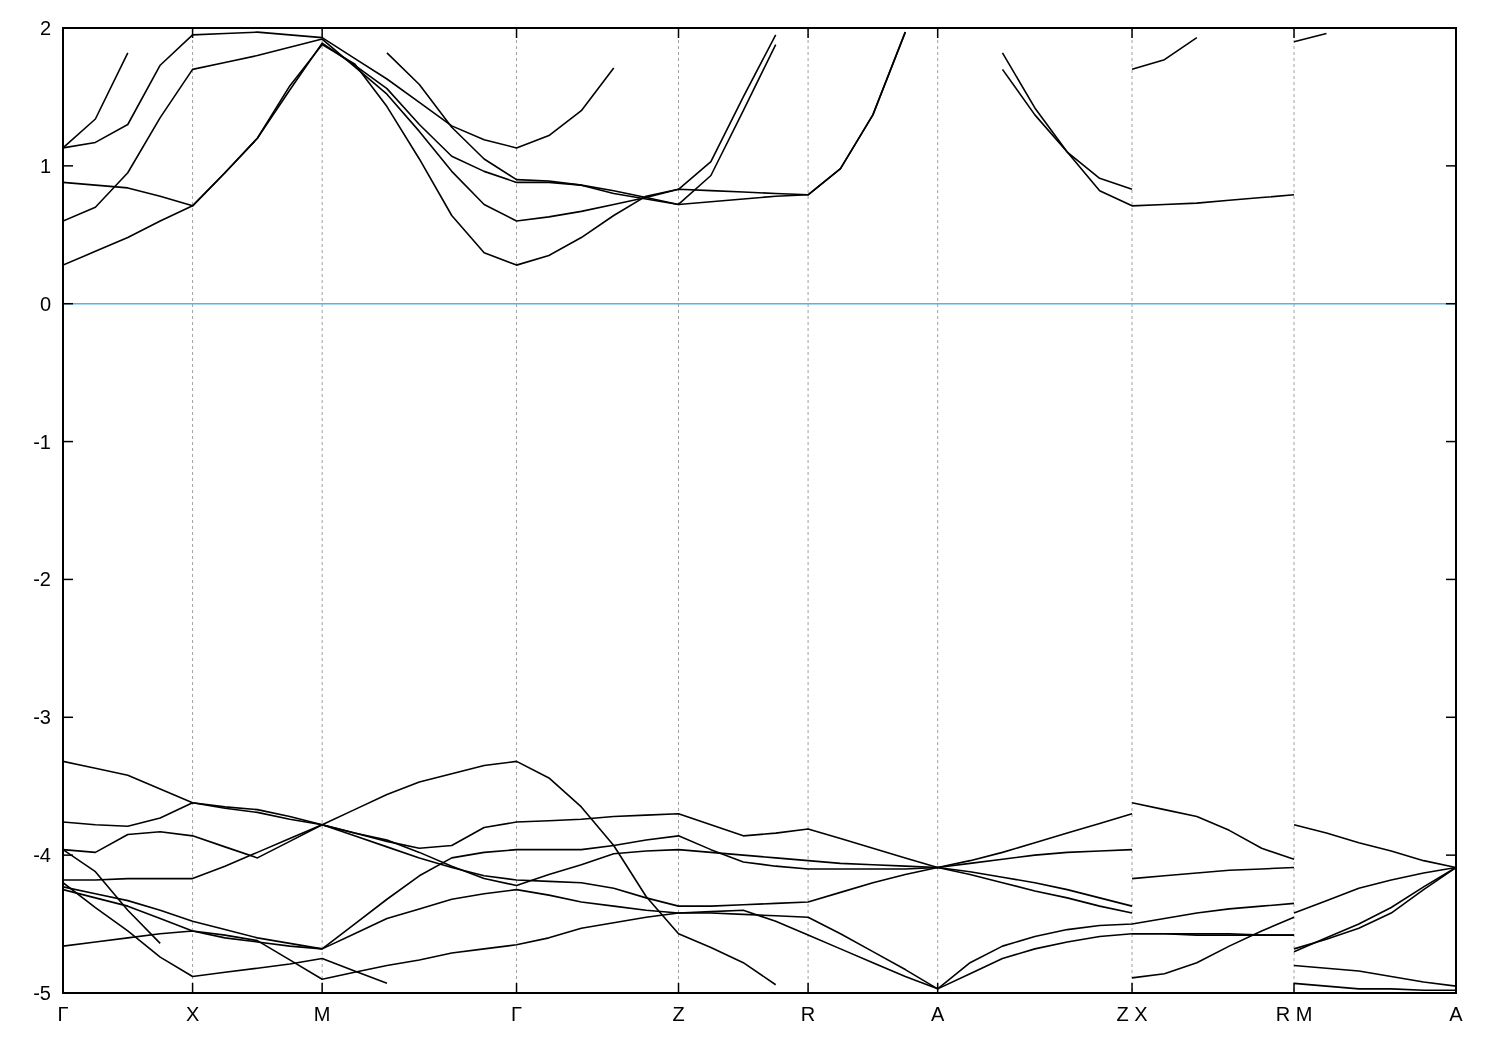 Image resolution: width=1500 pixels, height=1050 pixels. I want to click on x-tick-label: R M, so click(1294, 1014).